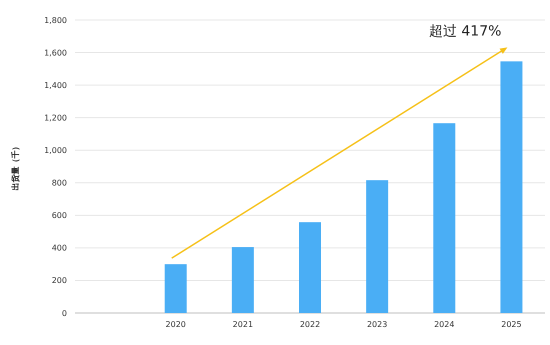 The height and width of the screenshot is (345, 550). I want to click on x-tick-label: 2023, so click(377, 324).